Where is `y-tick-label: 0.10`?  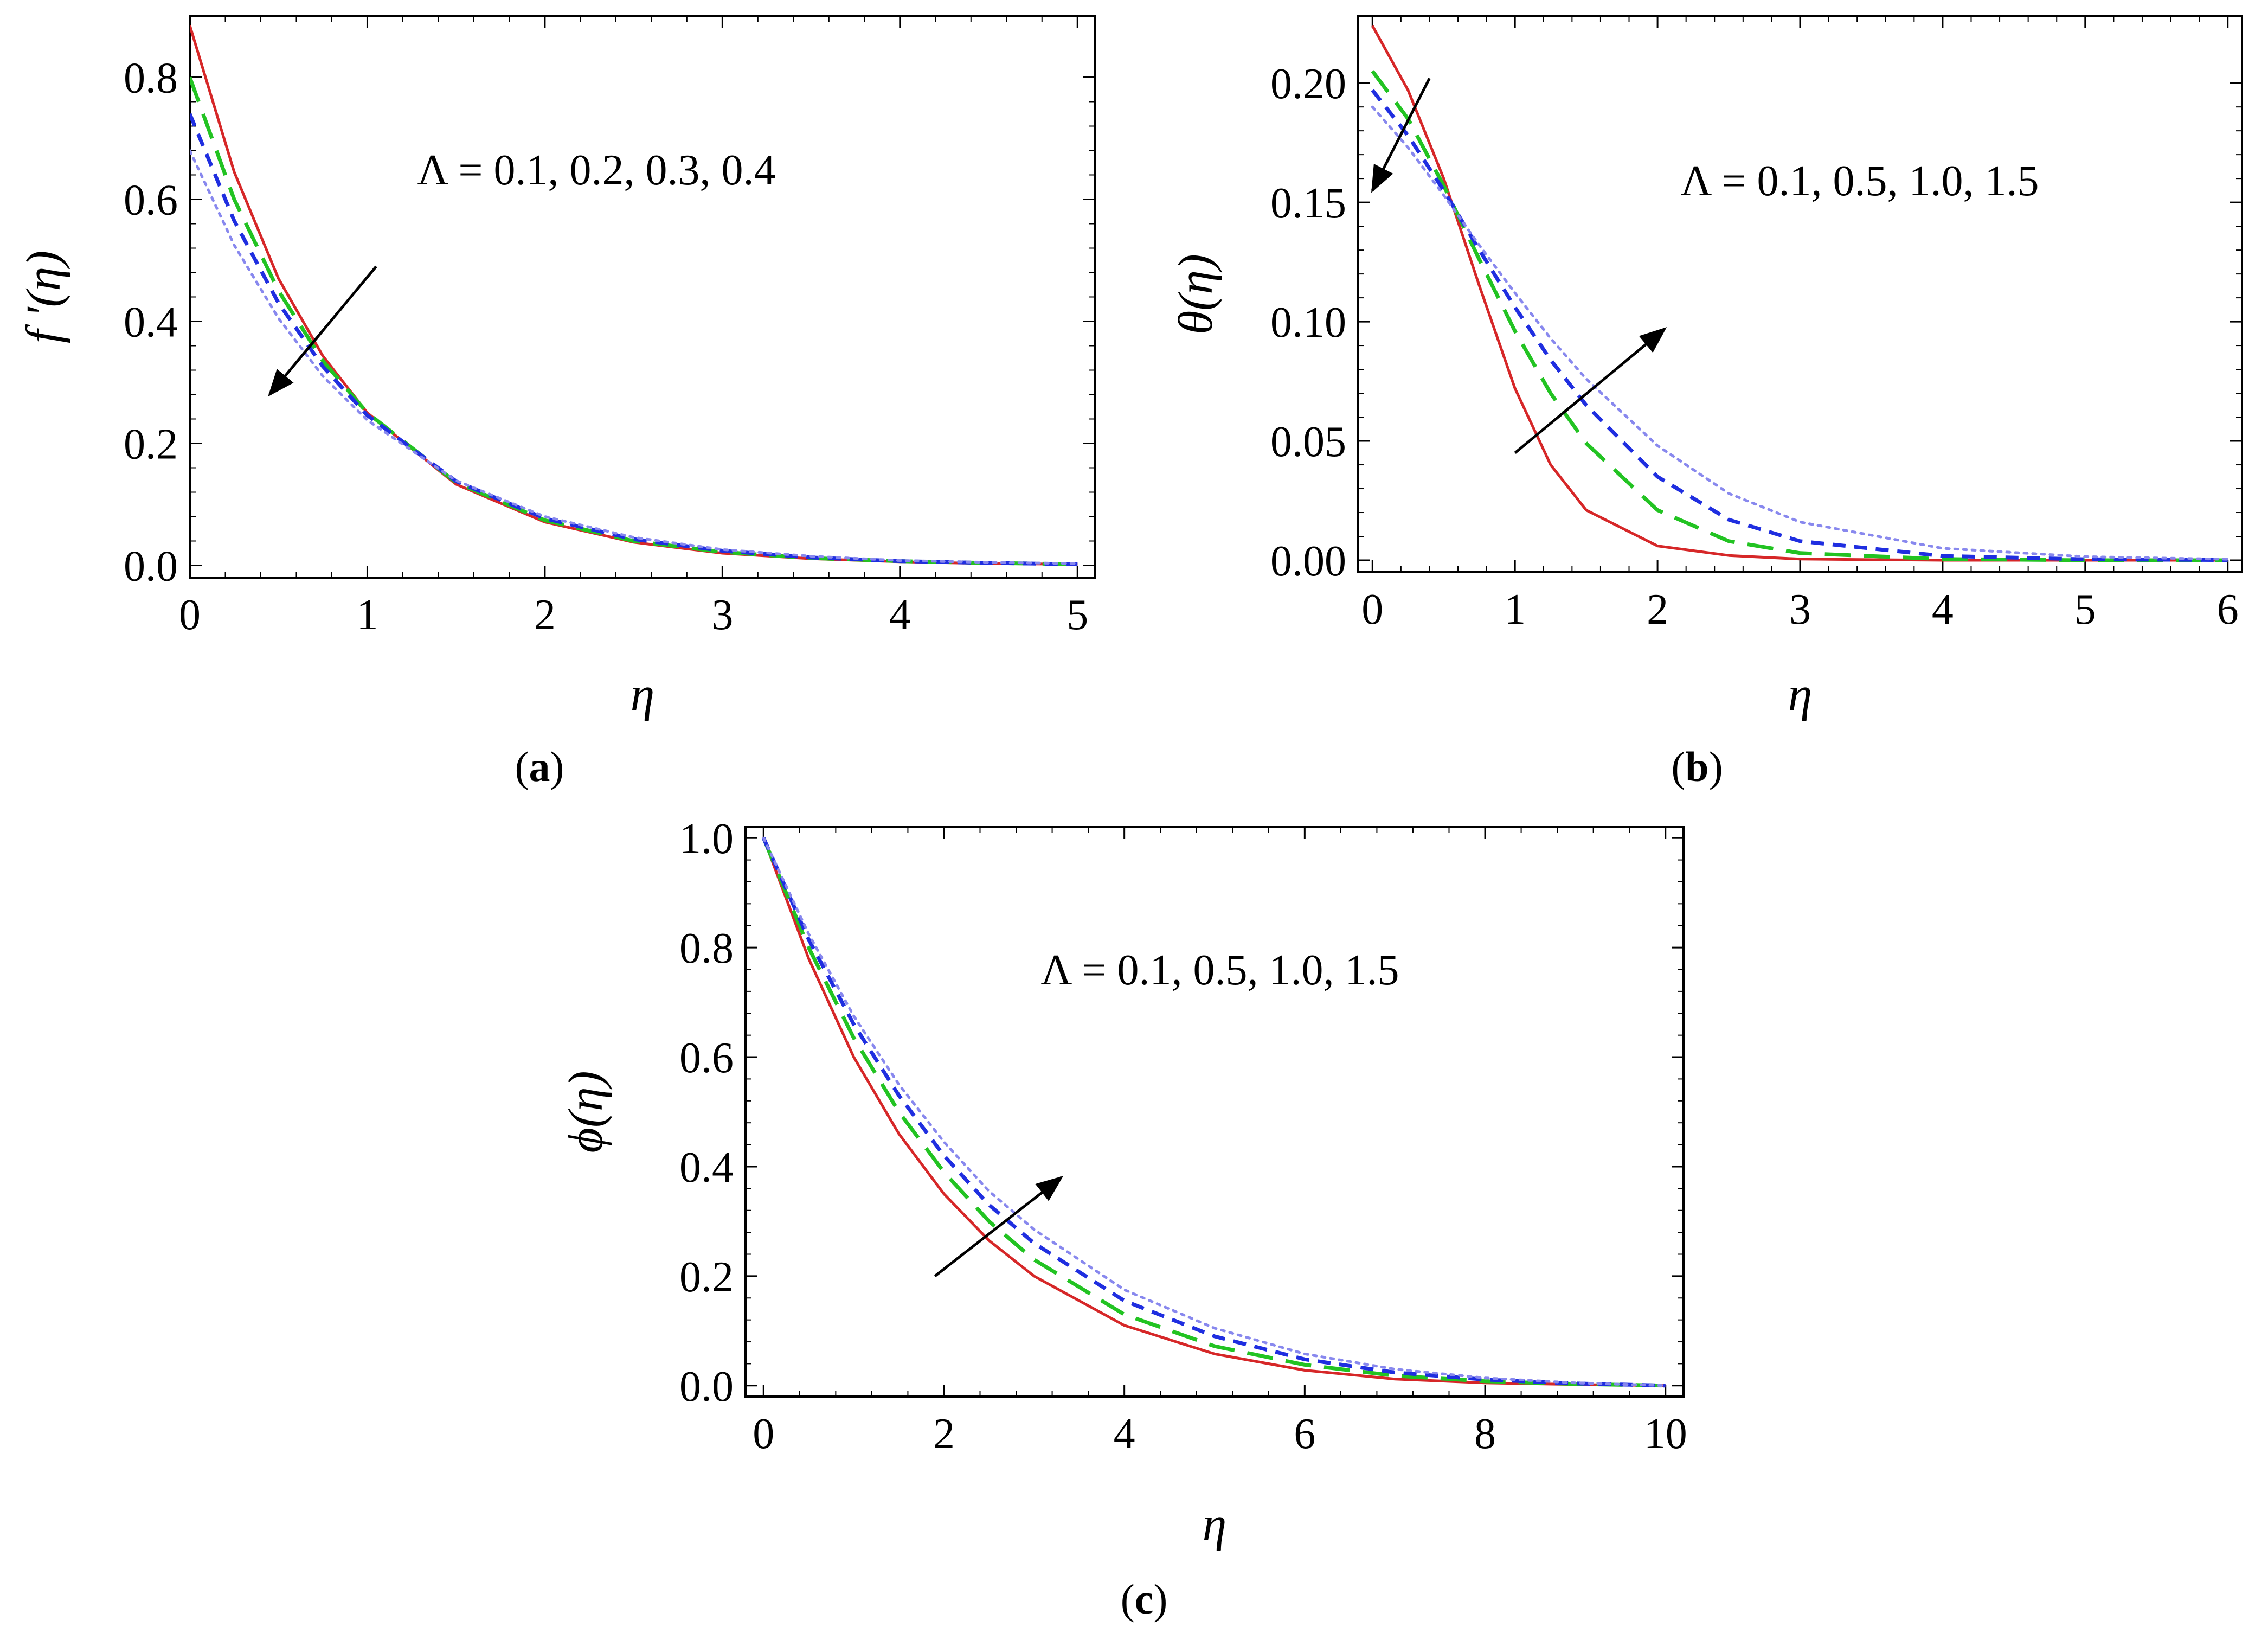 y-tick-label: 0.10 is located at coordinates (1308, 323).